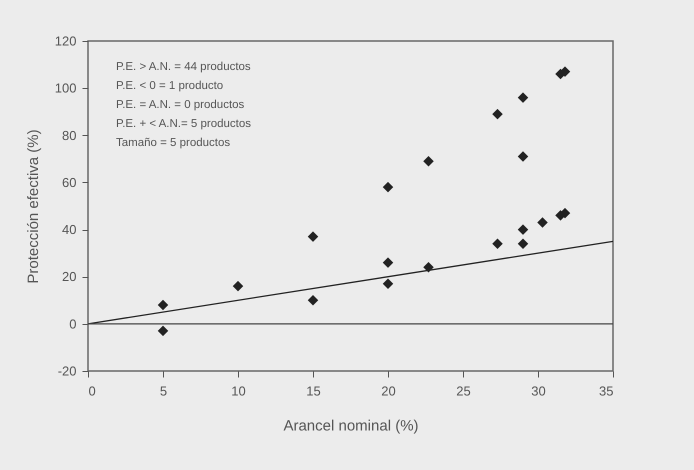  Describe the element at coordinates (164, 391) in the screenshot. I see `x-tick-label: 5` at that location.